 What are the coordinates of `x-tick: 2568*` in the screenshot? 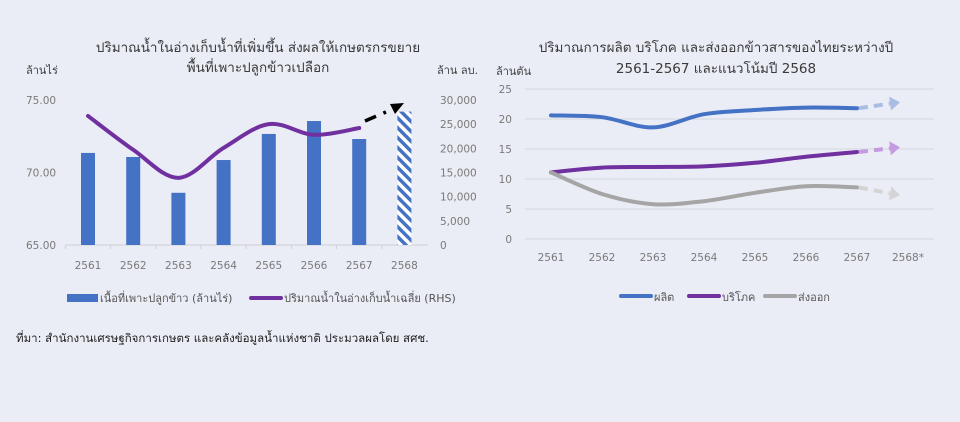 It's located at (908, 258).